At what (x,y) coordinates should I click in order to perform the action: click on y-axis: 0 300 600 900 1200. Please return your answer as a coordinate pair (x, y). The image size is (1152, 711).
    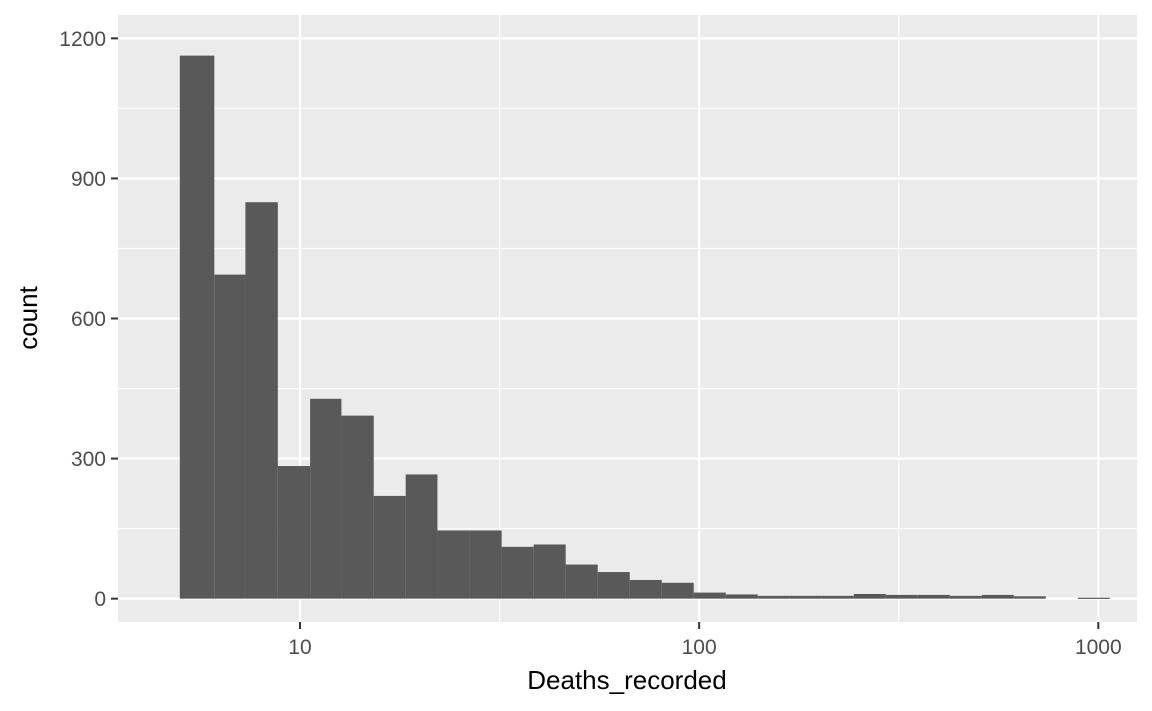
    Looking at the image, I should click on (88, 319).